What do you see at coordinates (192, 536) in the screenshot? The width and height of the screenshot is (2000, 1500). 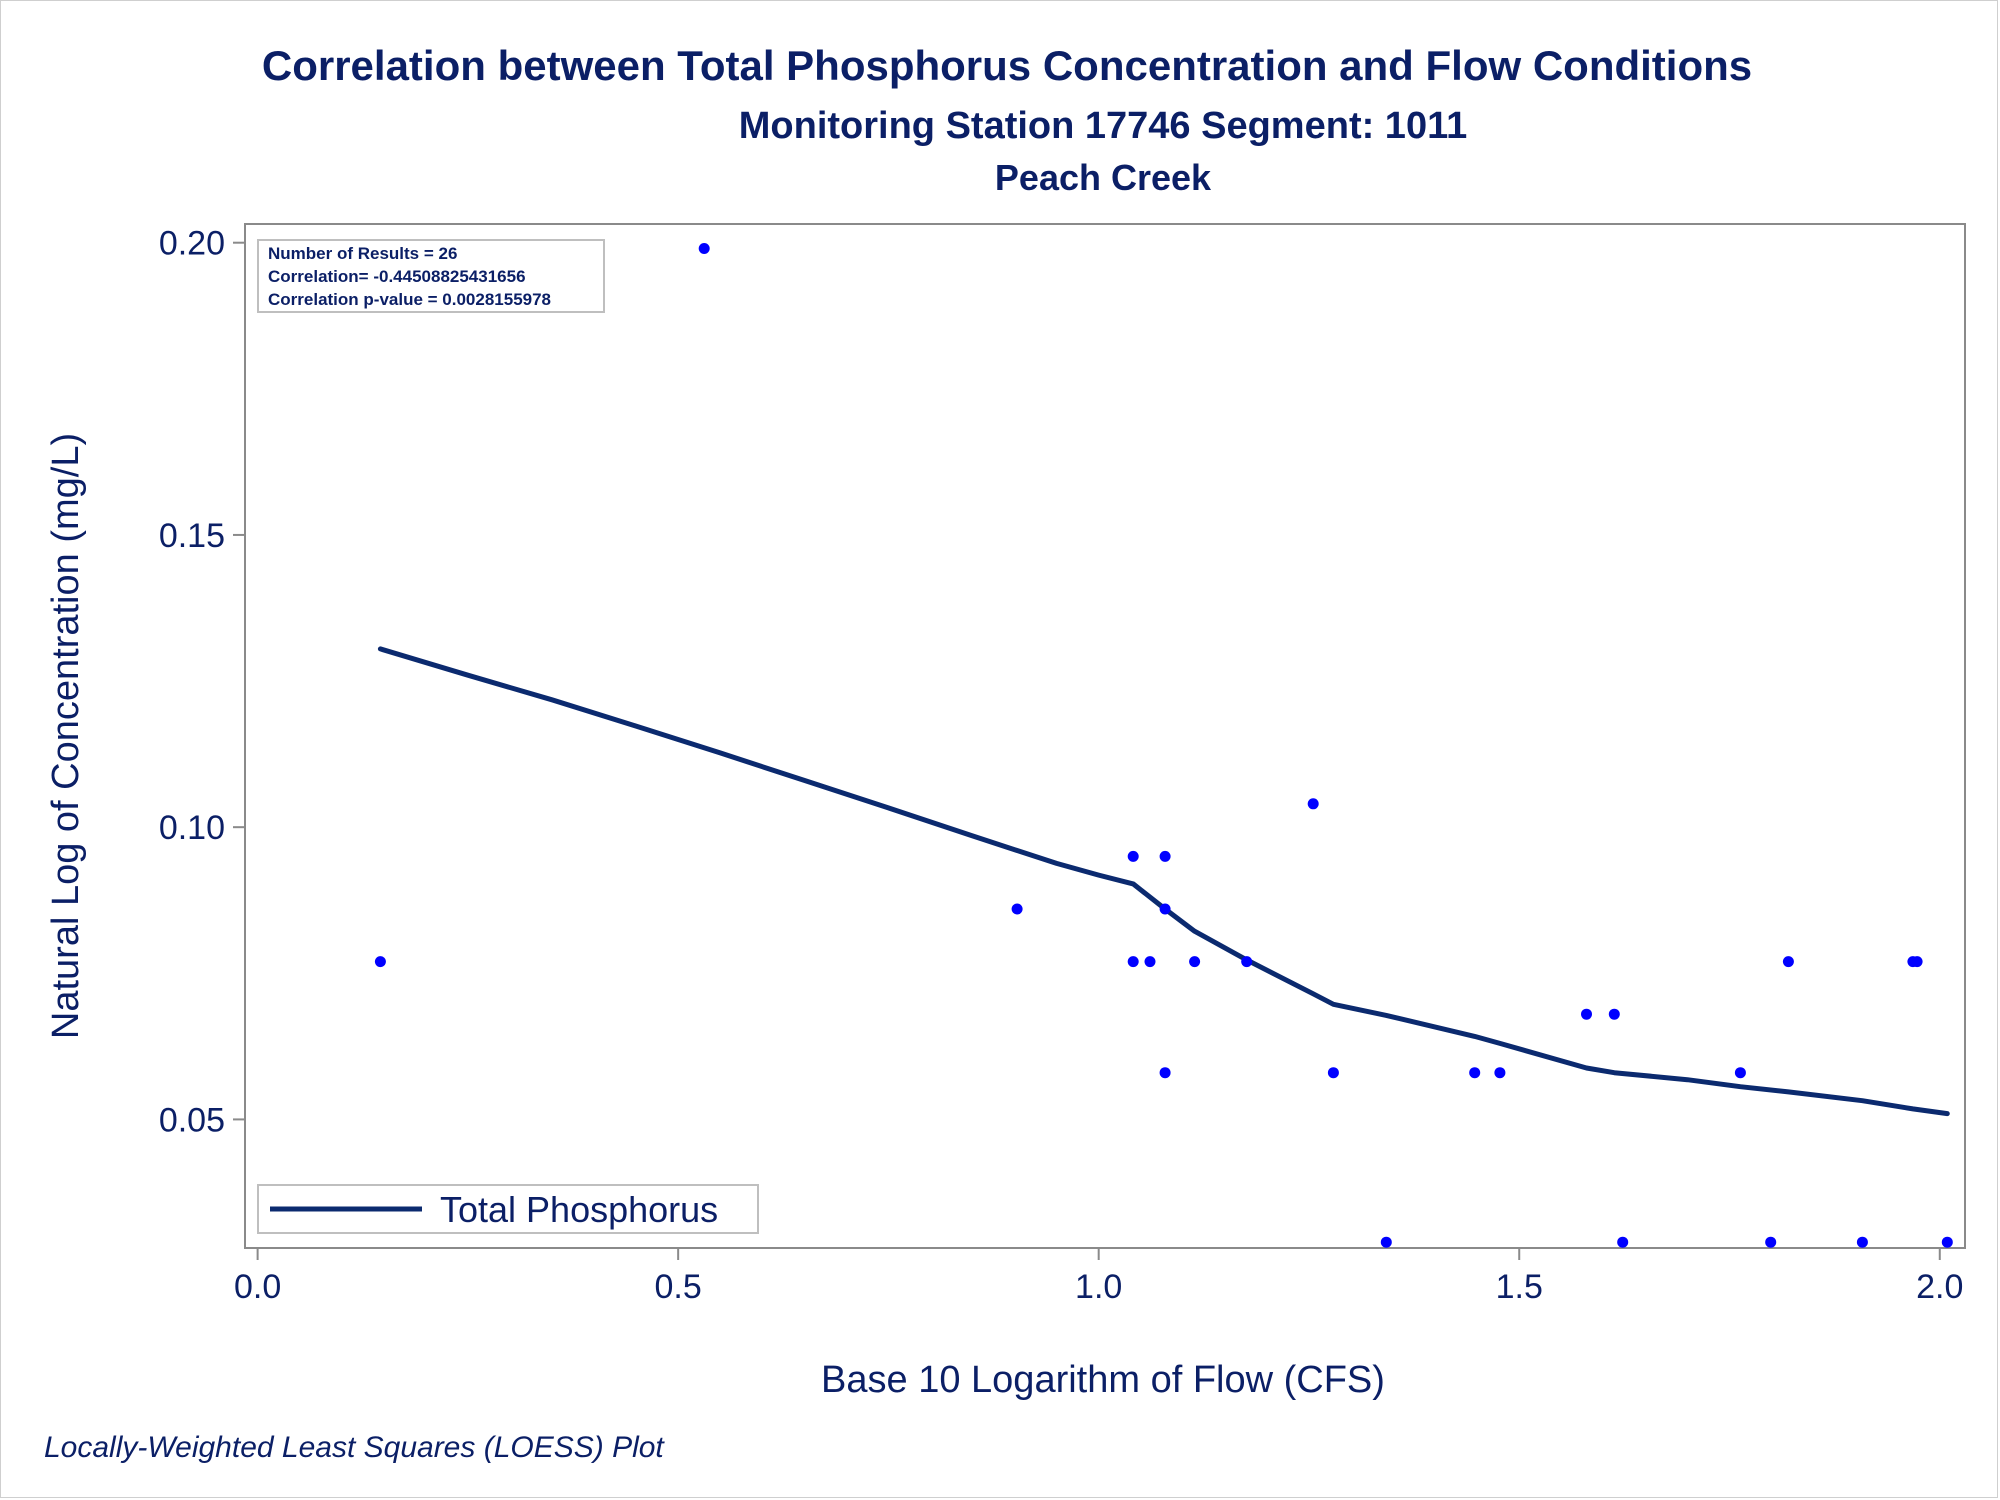 I see `y-tick-label: 0.15` at bounding box center [192, 536].